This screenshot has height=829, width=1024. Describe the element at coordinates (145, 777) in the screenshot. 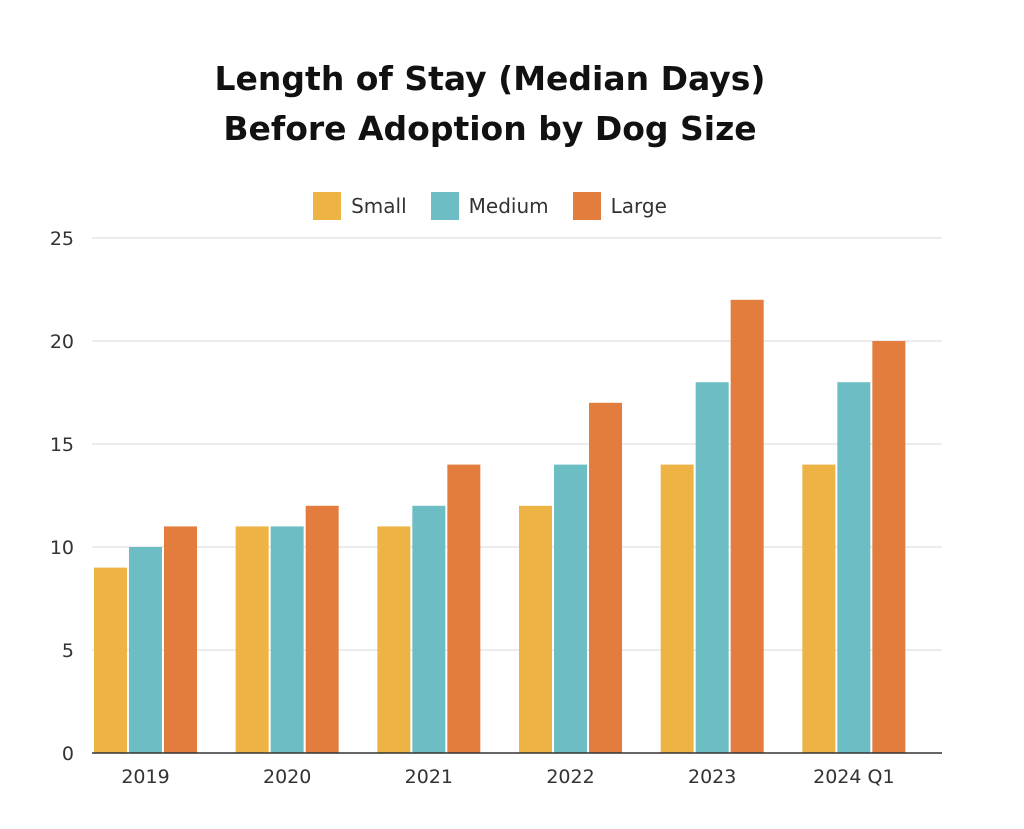

I see `x-tick-label-2019: 2019` at that location.